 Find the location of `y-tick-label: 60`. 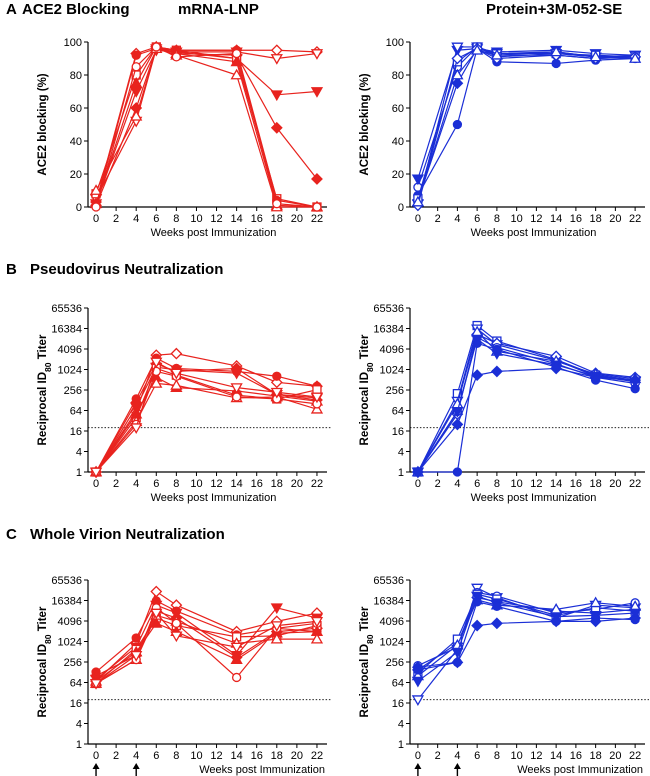

y-tick-label: 60 is located at coordinates (76, 109).